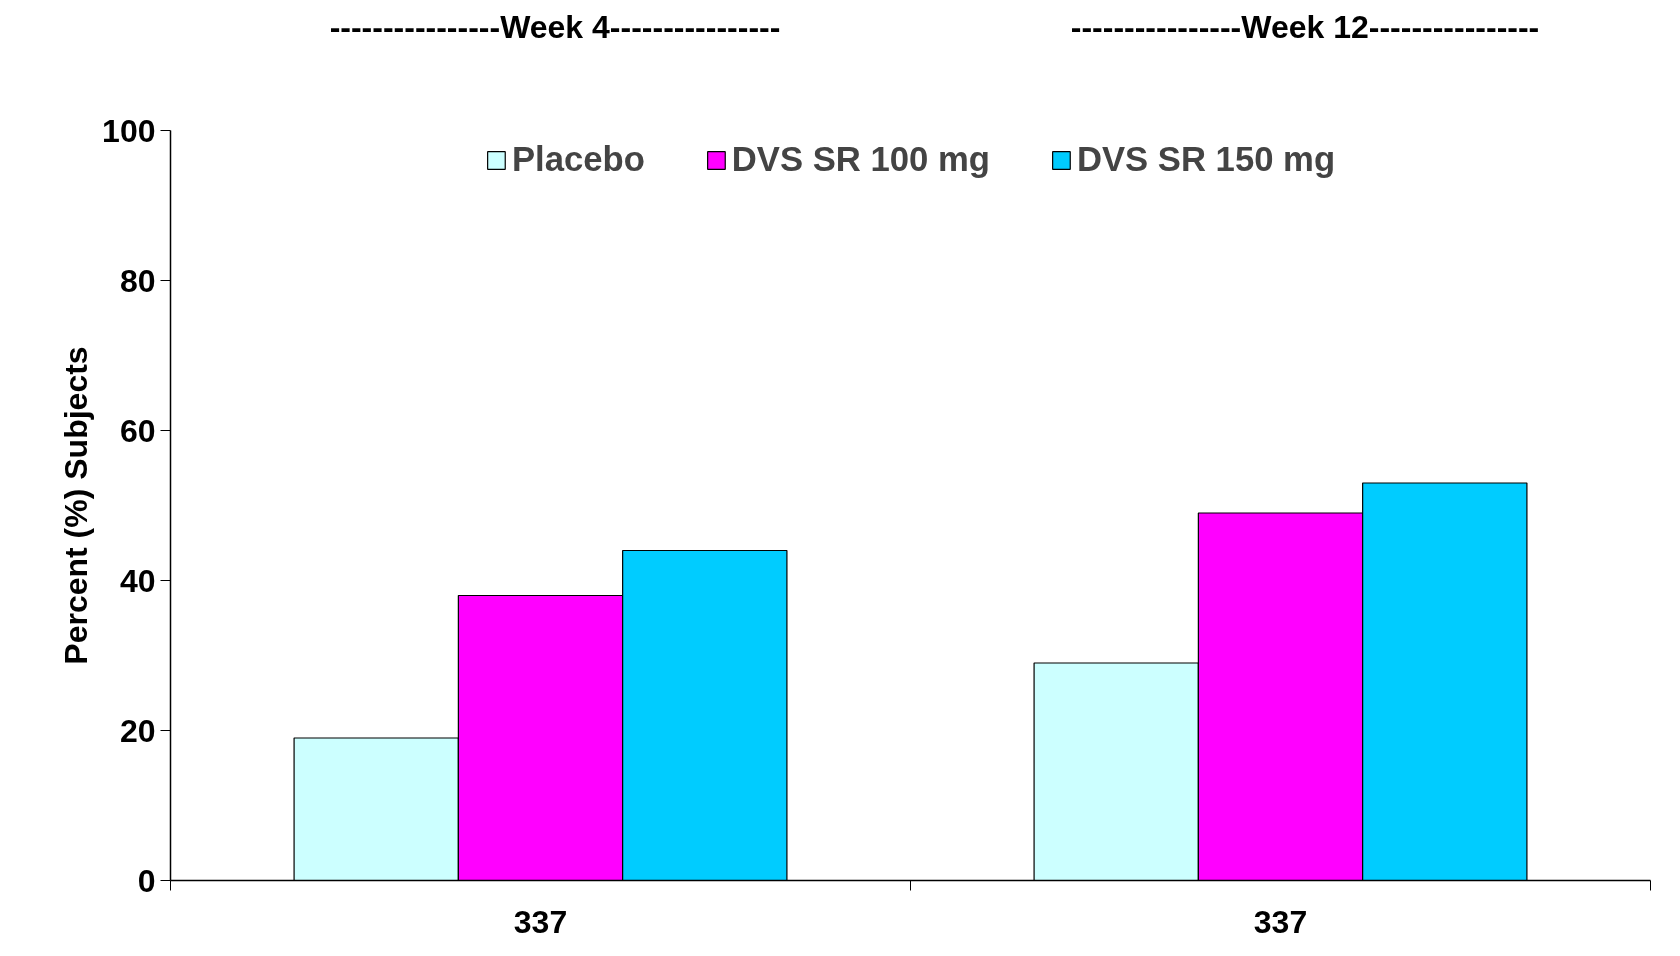 The image size is (1680, 956). I want to click on text: ----------------Week 4----------------, so click(555, 27).